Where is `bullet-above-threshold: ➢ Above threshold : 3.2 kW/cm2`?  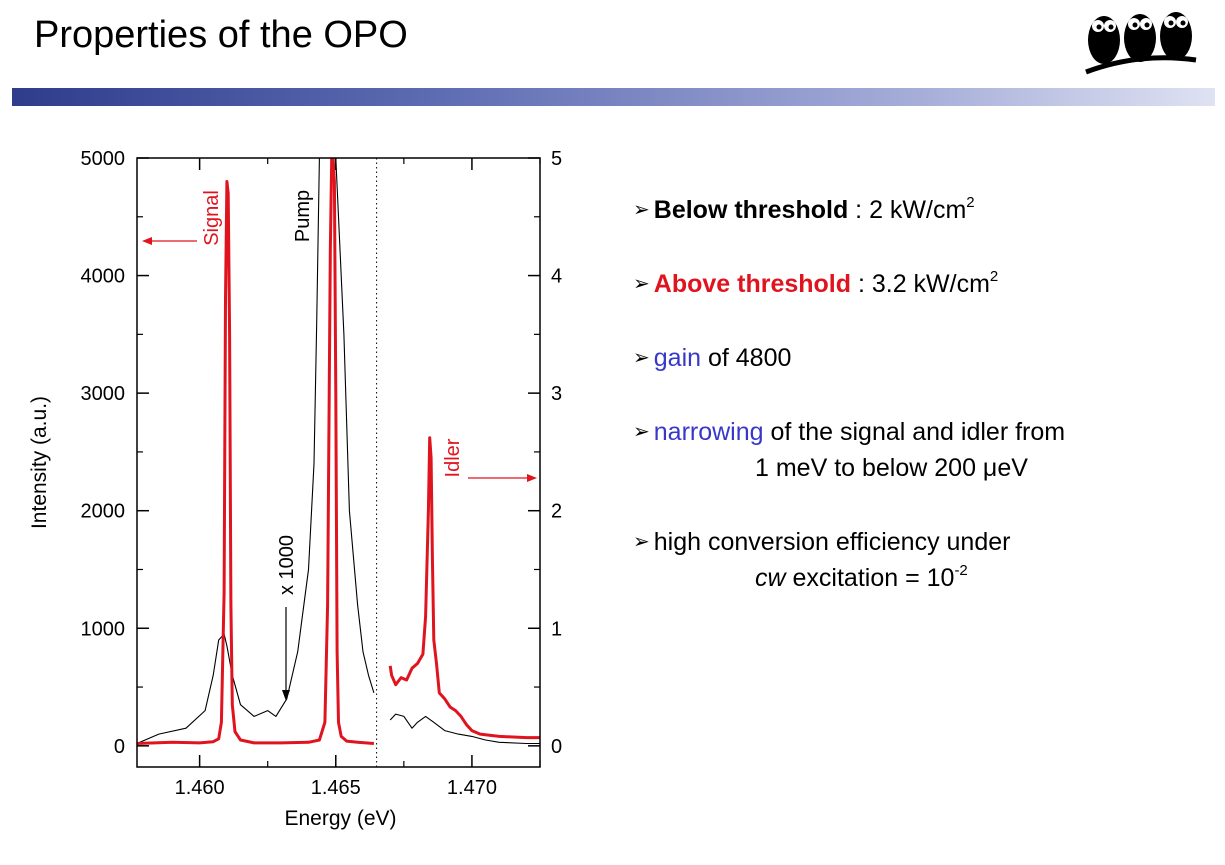
bullet-above-threshold: ➢ Above threshold : 3.2 kW/cm2 is located at coordinates (923, 284).